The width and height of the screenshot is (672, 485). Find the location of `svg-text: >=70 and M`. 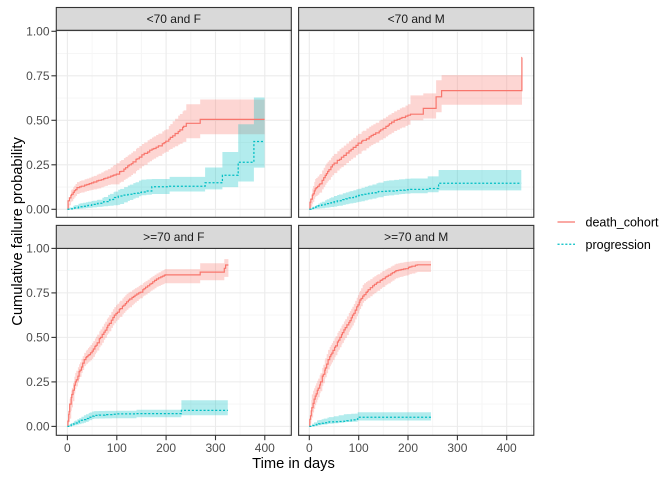

svg-text: >=70 and M is located at coordinates (416, 237).